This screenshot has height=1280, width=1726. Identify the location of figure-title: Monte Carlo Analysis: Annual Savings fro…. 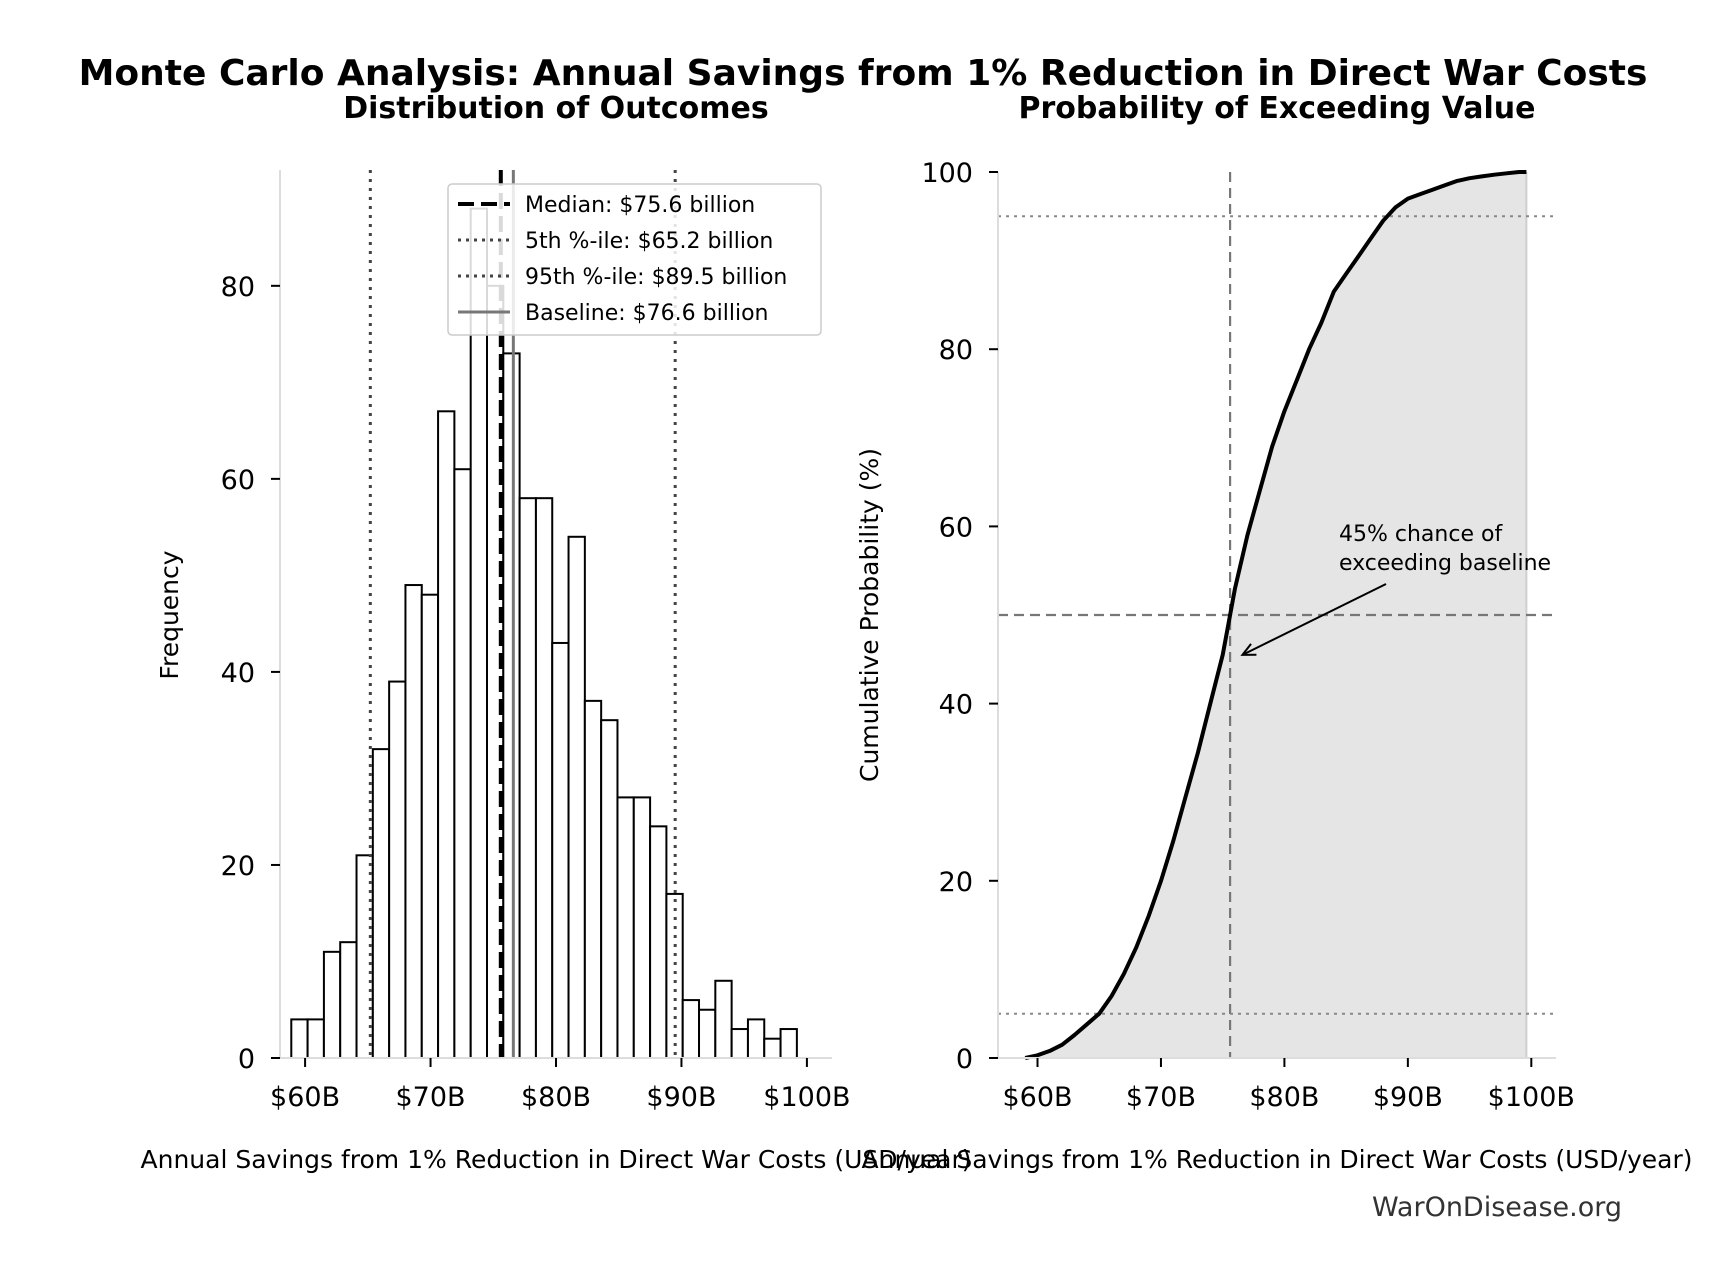
(863, 73).